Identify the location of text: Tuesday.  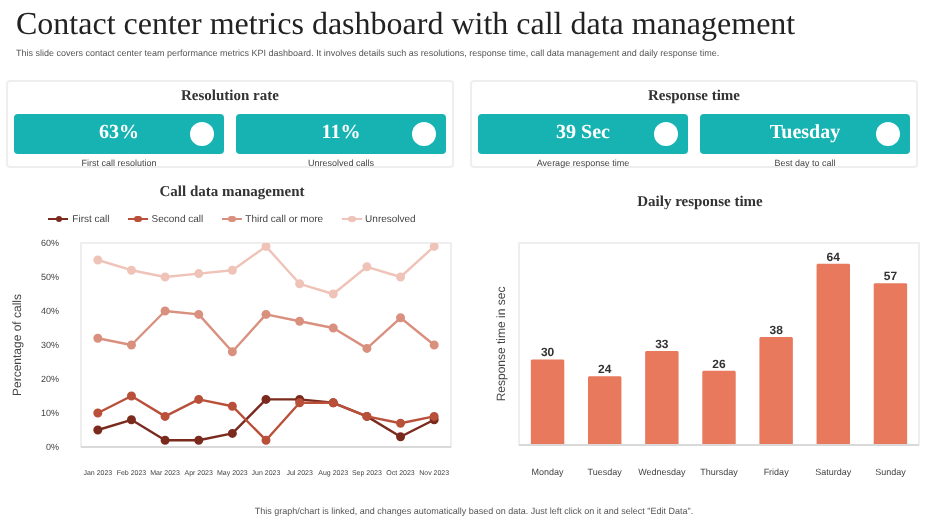
(805, 133).